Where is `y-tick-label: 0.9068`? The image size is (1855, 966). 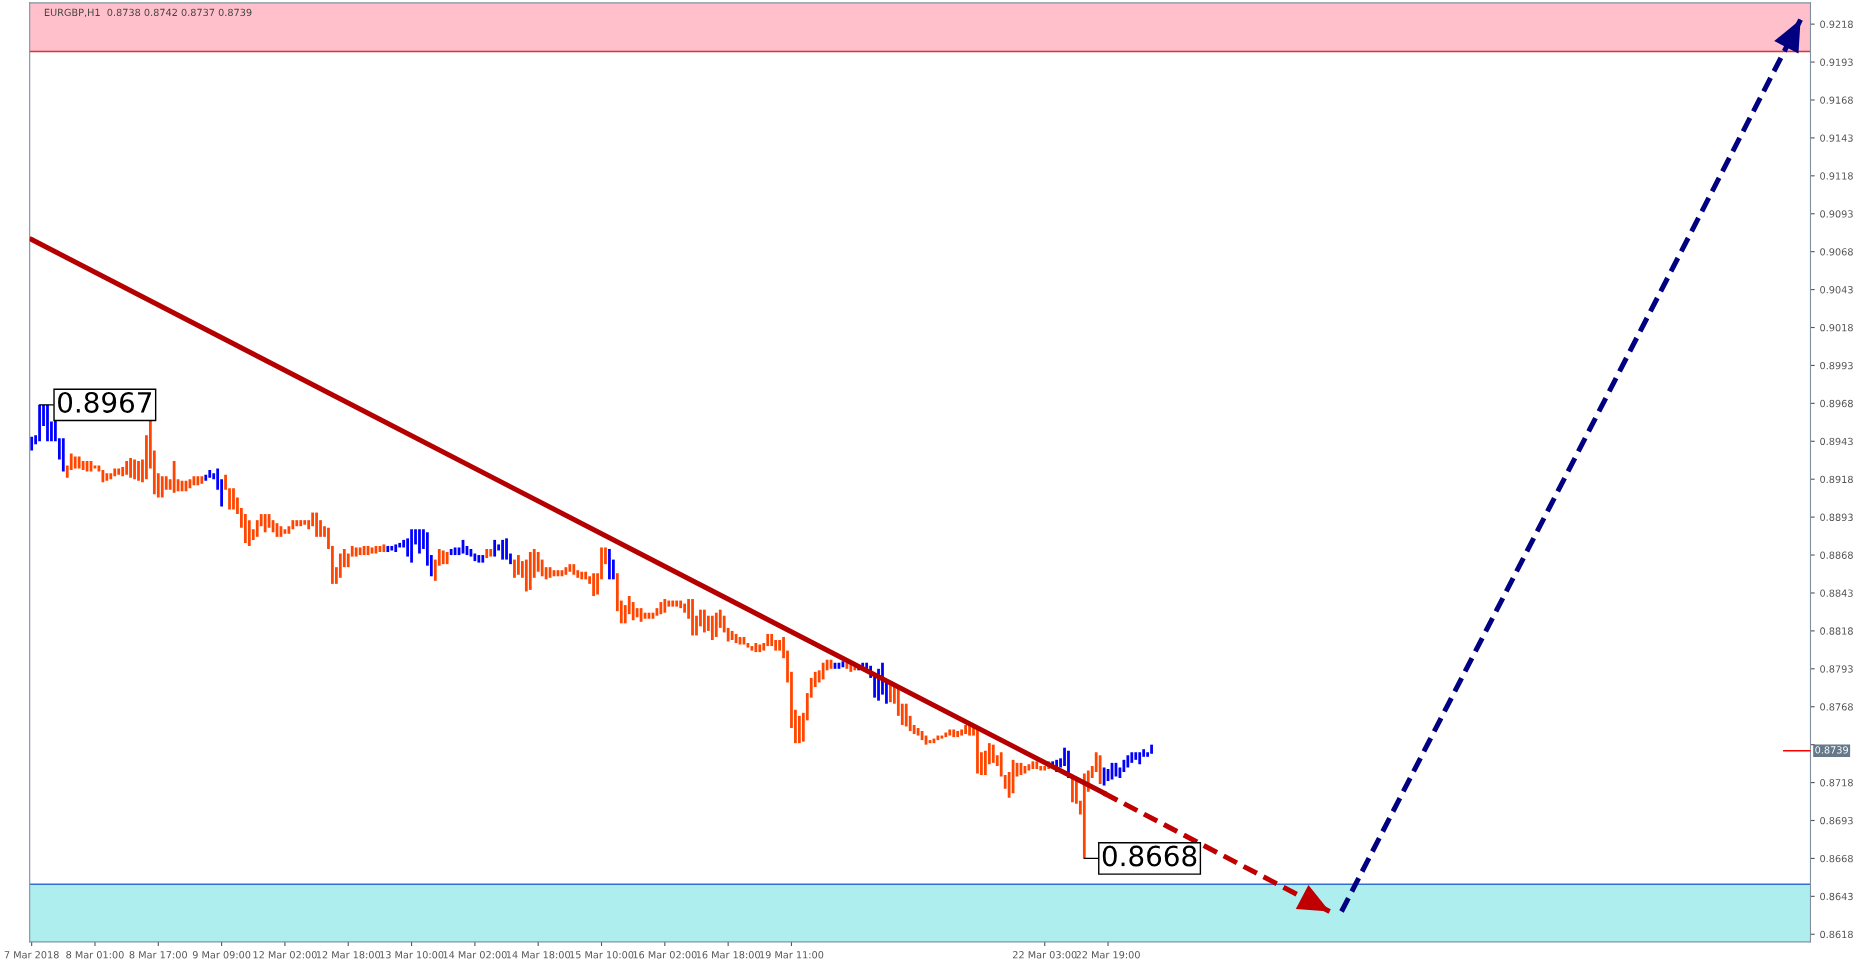 y-tick-label: 0.9068 is located at coordinates (1836, 252).